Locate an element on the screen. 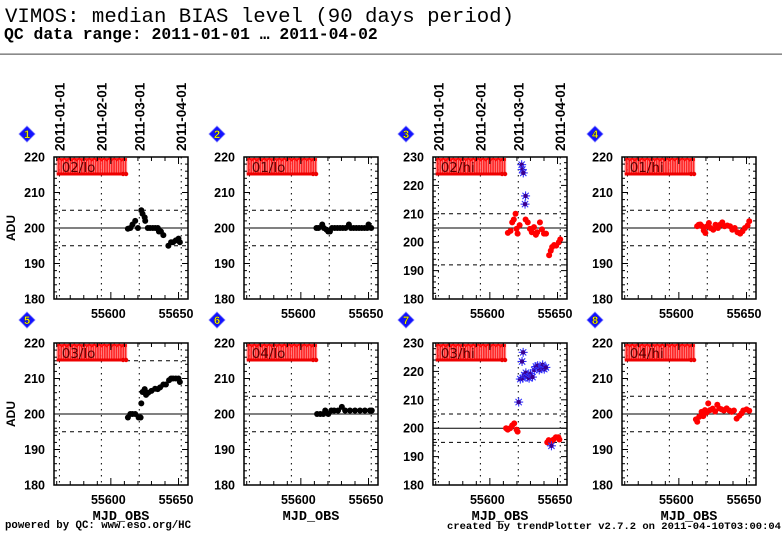 This screenshot has height=542, width=782. y-axis-label: ADU is located at coordinates (11, 414).